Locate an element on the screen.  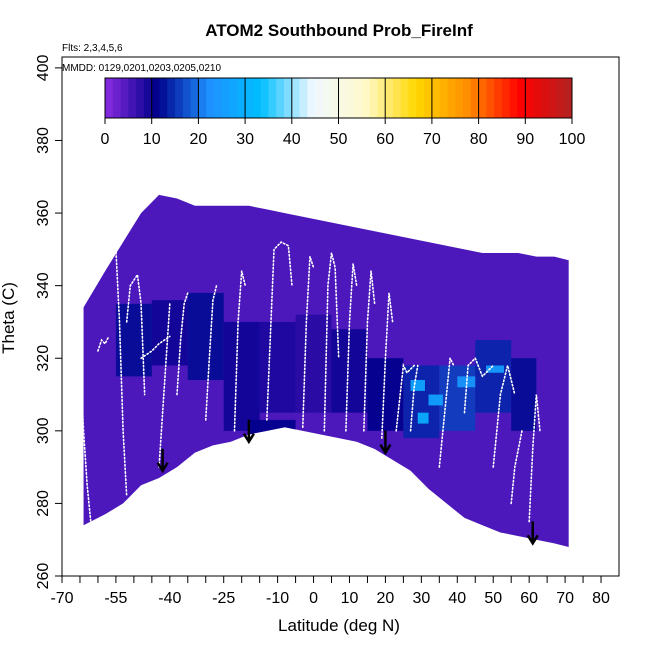
colorbar-tick-label: 20 is located at coordinates (199, 139).